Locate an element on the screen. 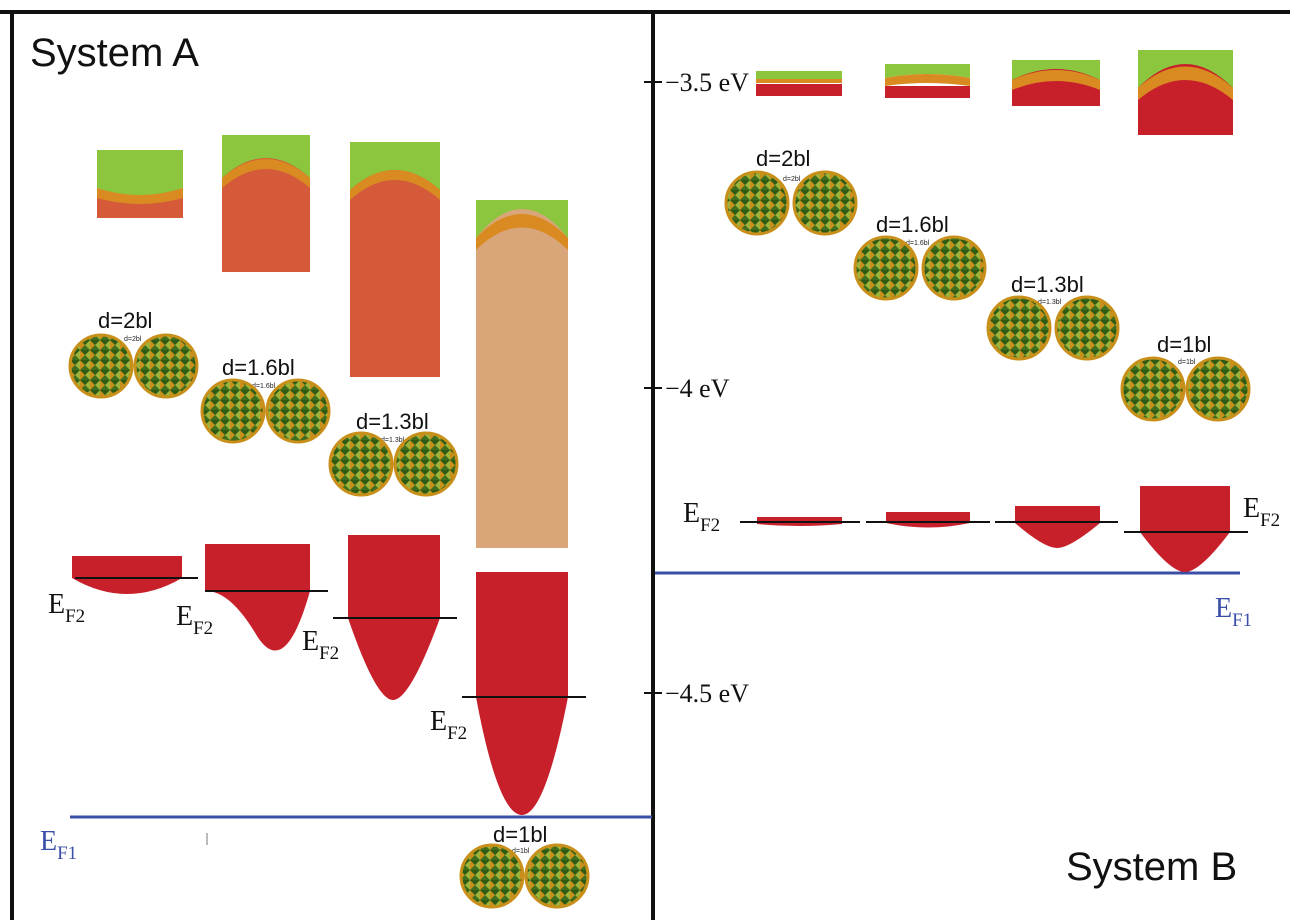  system-a-panel-d1_6-valence-band is located at coordinates (257, 597).